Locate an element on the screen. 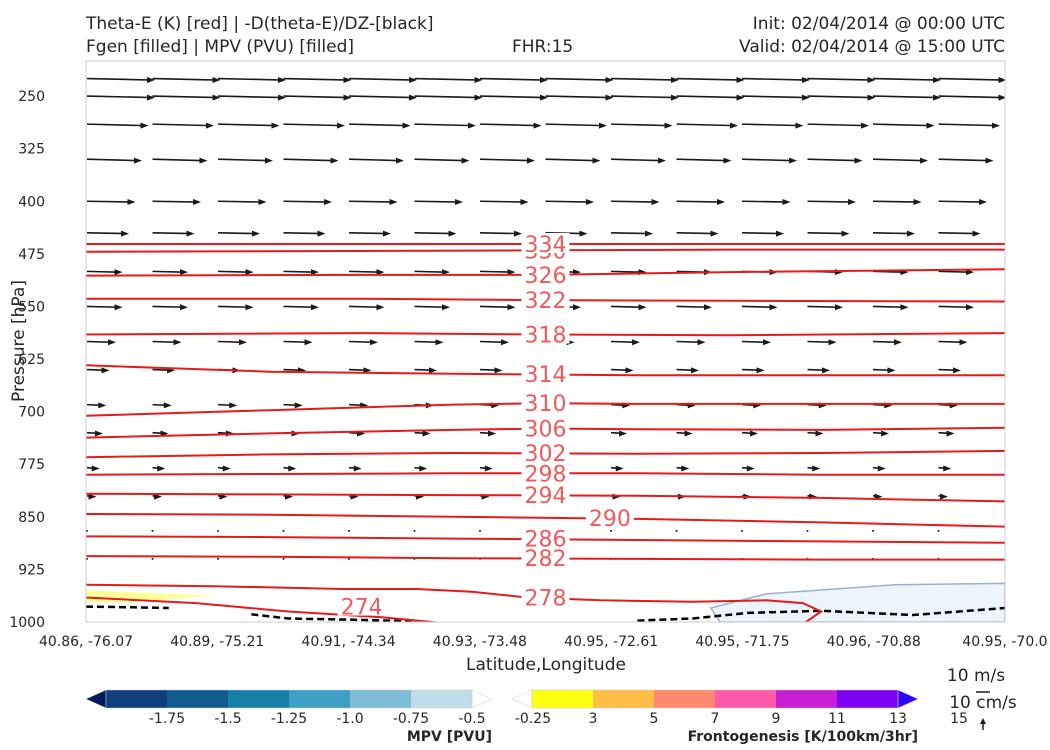  fgen-colorbar-frame is located at coordinates (715, 699).